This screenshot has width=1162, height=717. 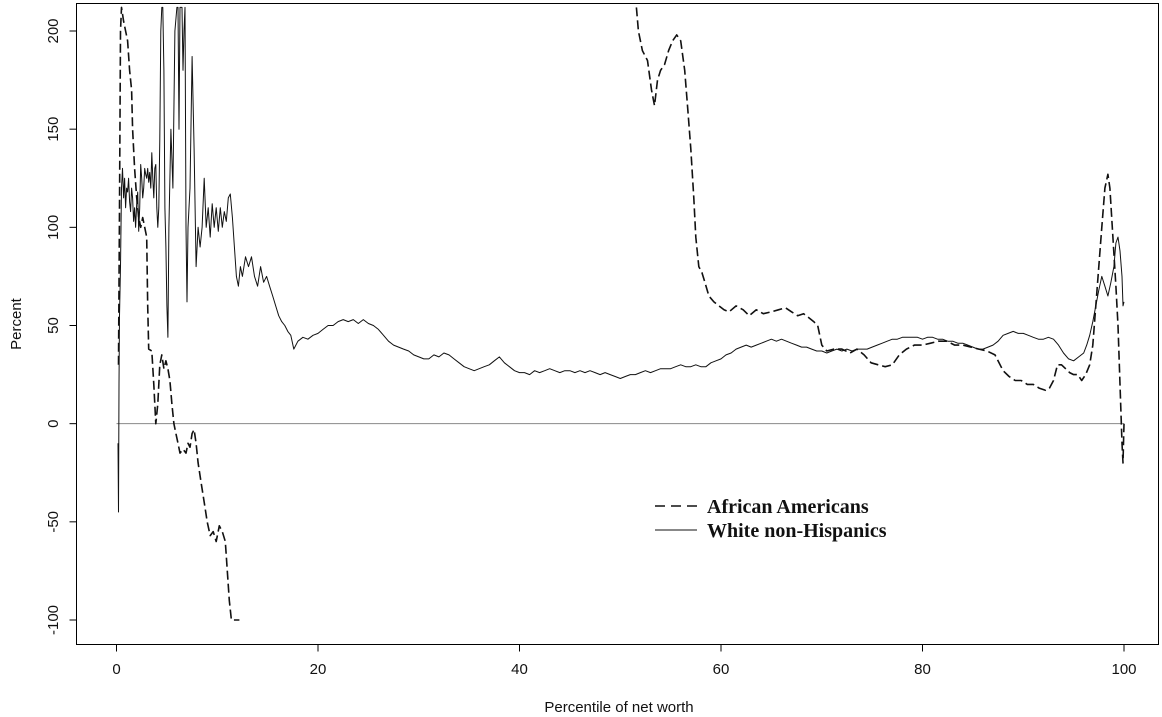 I want to click on legend: African Americans White non-Hispanics, so click(x=771, y=519).